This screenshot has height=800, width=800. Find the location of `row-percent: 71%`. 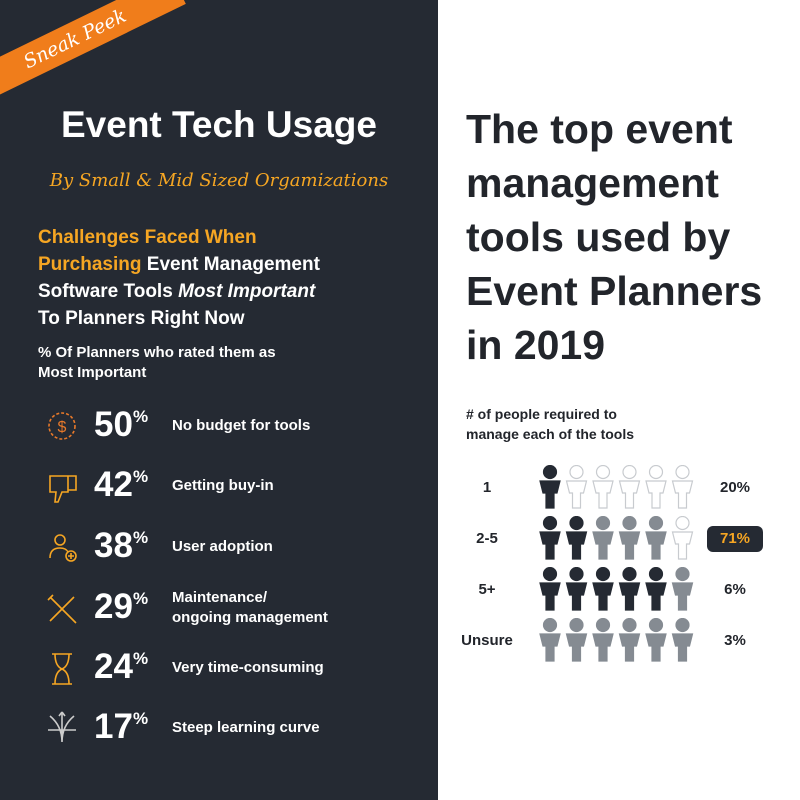

row-percent: 71% is located at coordinates (735, 539).